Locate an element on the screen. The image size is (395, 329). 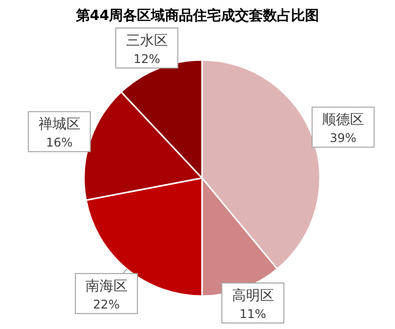
data-label: 12% is located at coordinates (146, 59).